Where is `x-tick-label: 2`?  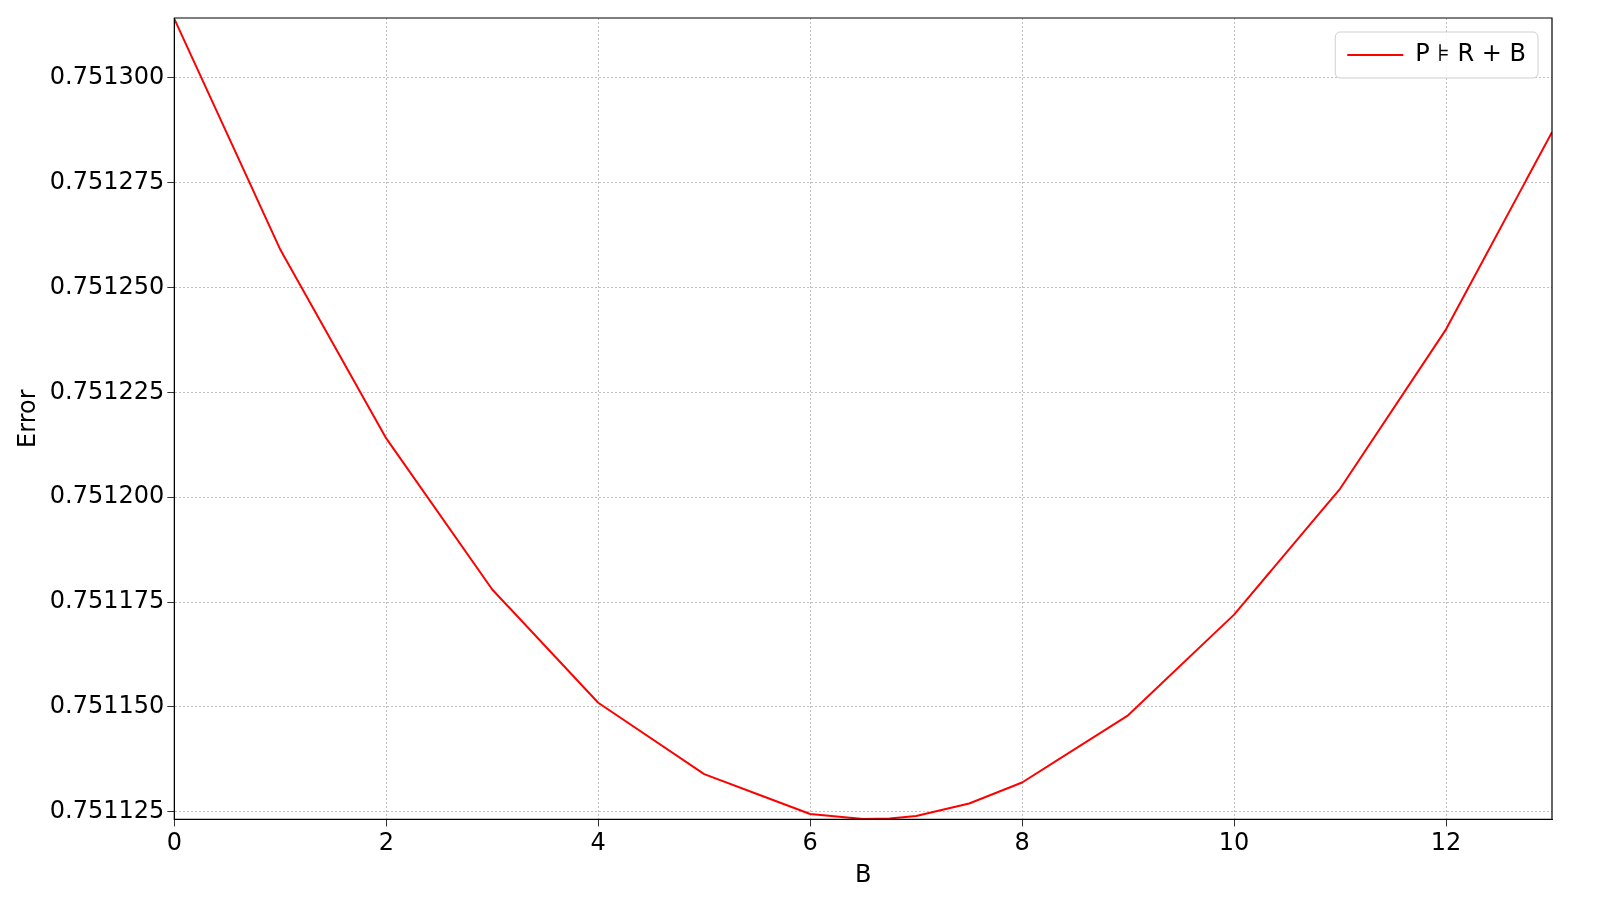 x-tick-label: 2 is located at coordinates (386, 842).